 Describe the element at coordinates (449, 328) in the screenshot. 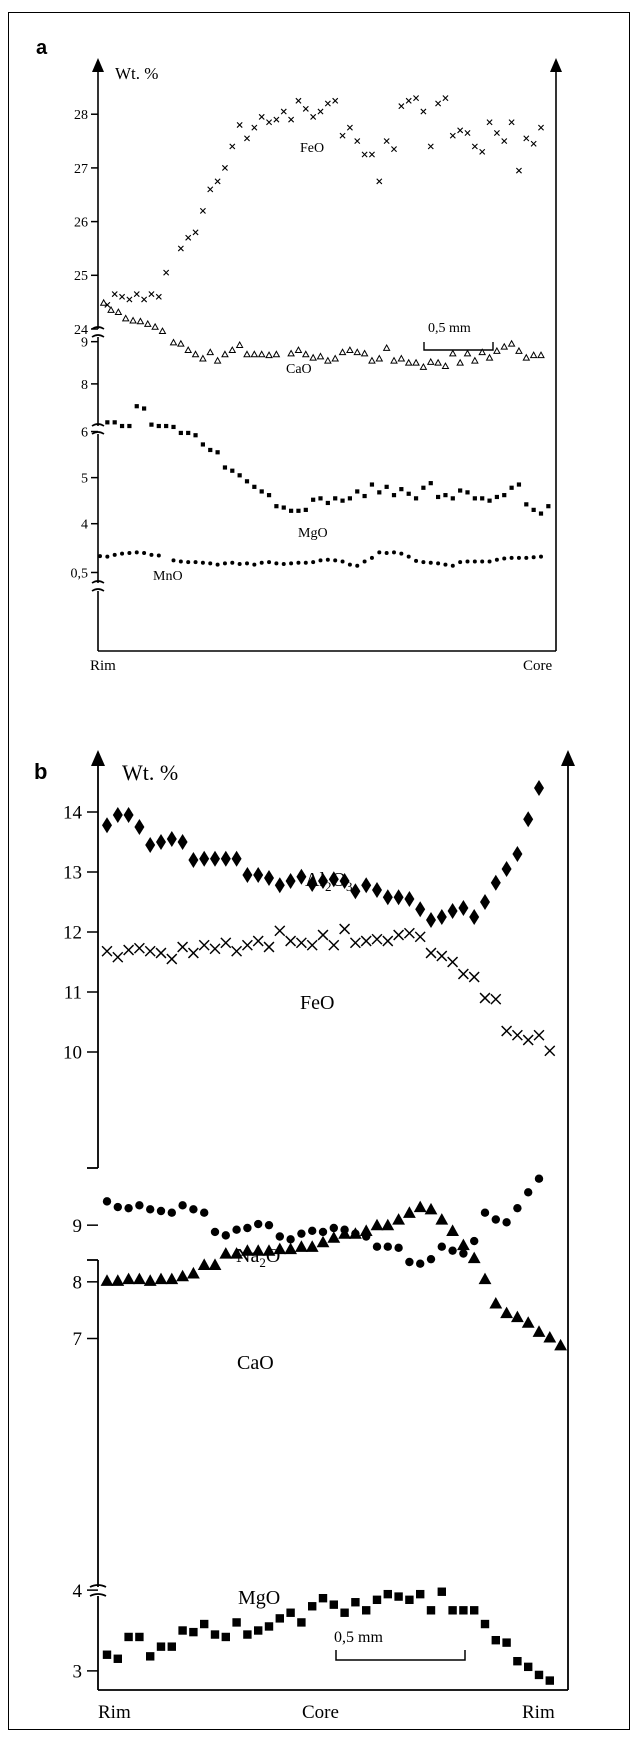

I see `panel-a-scale-label: 0,5 mm` at that location.